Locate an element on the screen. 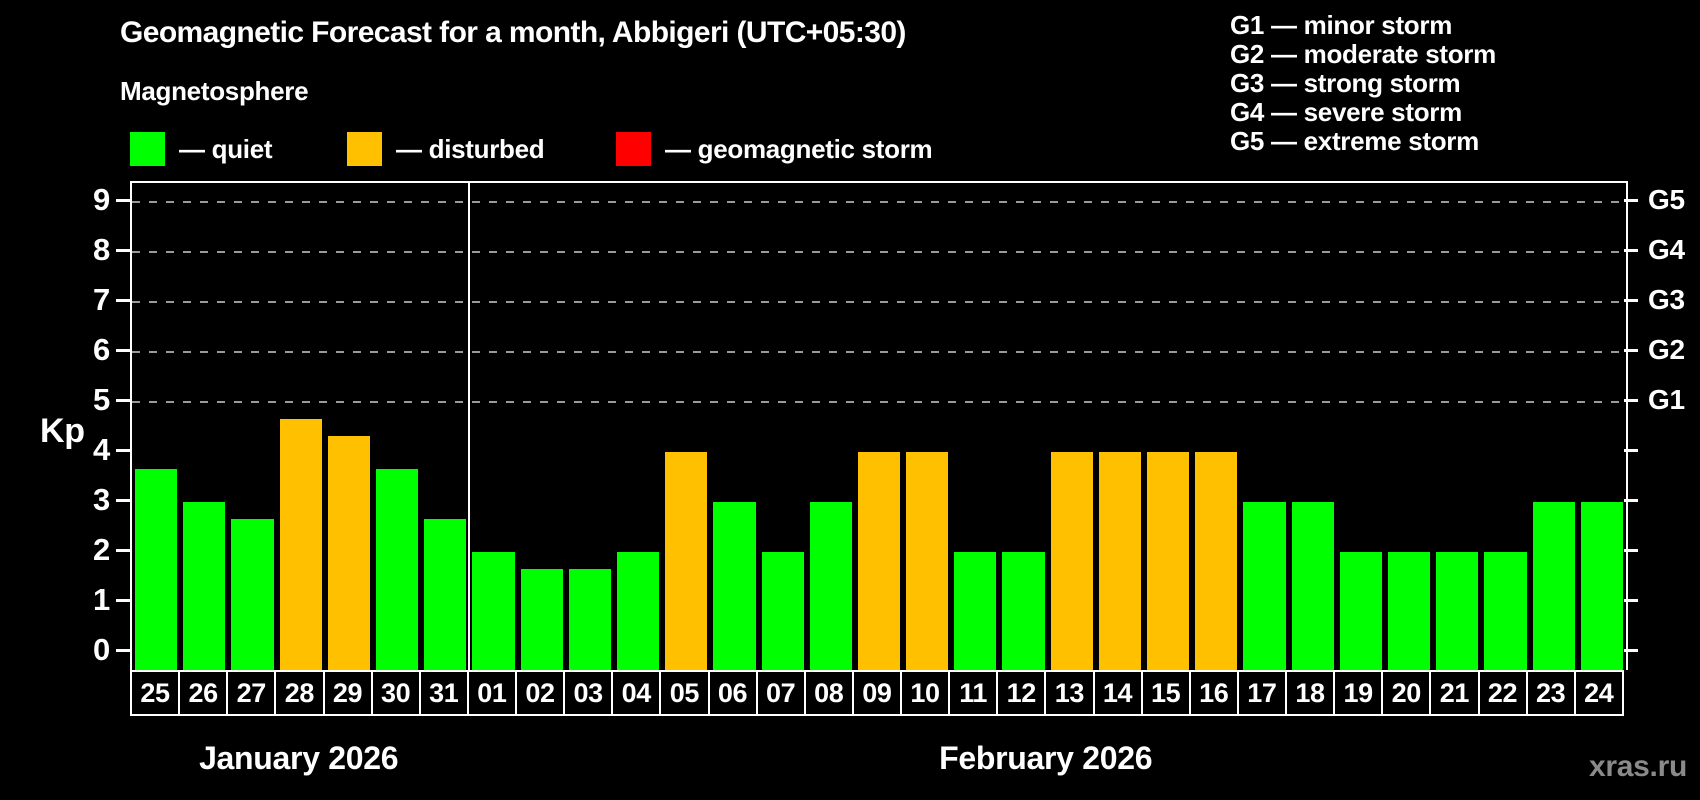 The width and height of the screenshot is (1700, 800). legend-item-quiet: — quiet is located at coordinates (201, 149).